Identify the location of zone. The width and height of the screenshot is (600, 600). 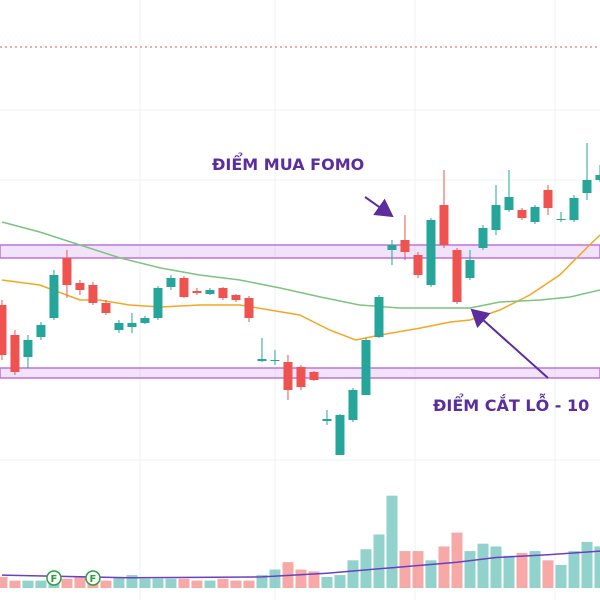
(300, 251).